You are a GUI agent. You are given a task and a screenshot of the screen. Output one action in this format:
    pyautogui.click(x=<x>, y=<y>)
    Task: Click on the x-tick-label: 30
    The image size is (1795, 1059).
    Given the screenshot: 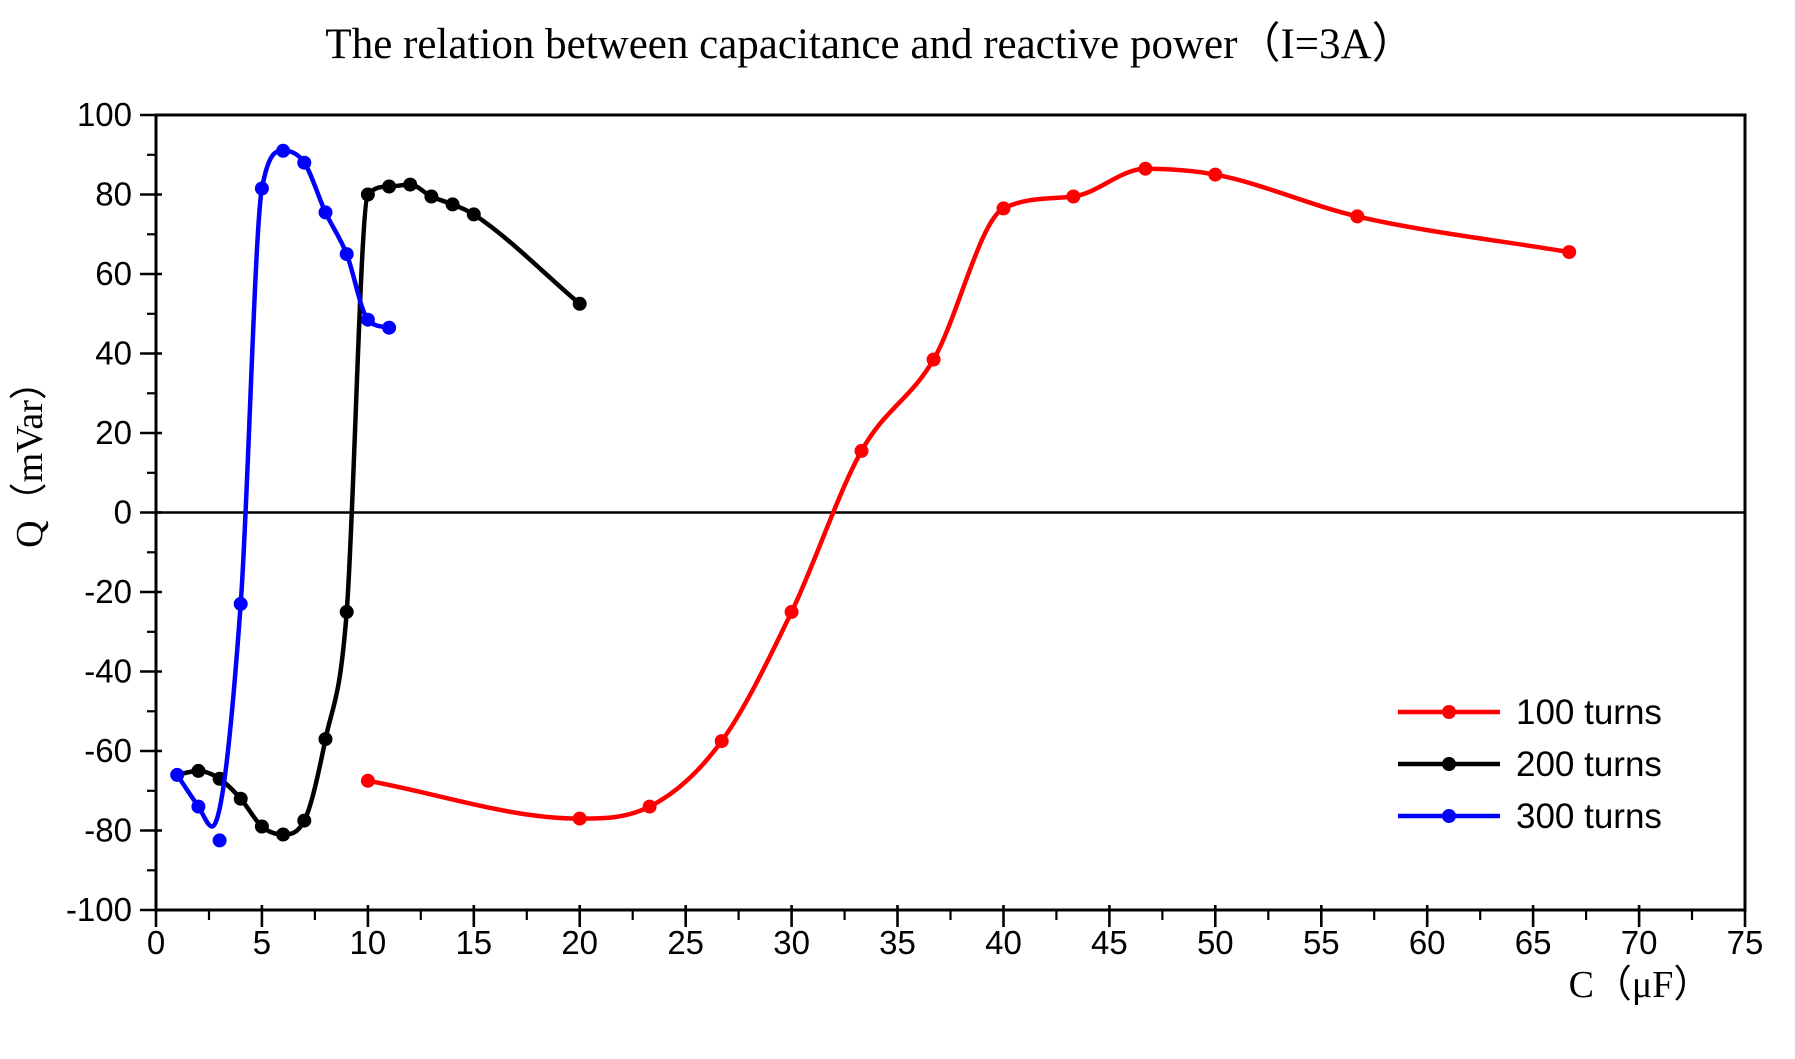 What is the action you would take?
    pyautogui.click(x=791, y=942)
    